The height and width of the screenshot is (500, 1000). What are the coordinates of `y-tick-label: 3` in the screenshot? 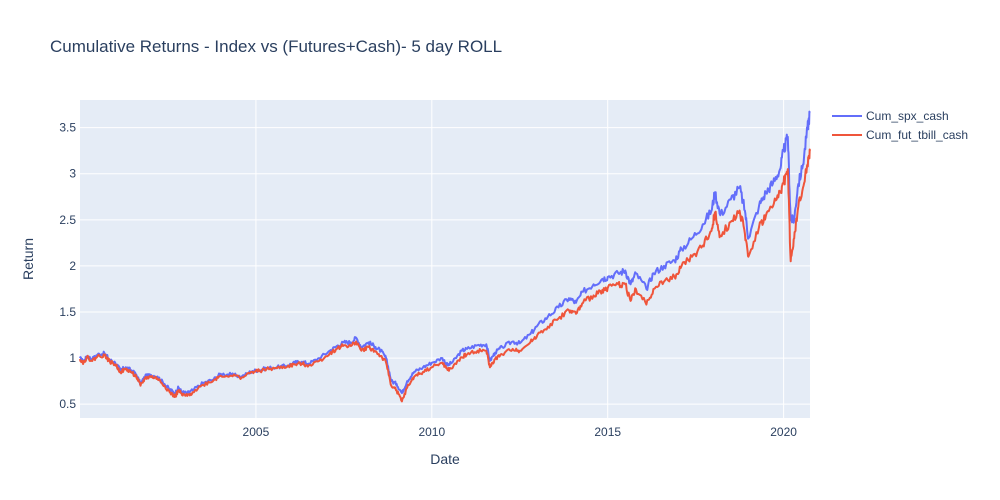 It's located at (72, 174).